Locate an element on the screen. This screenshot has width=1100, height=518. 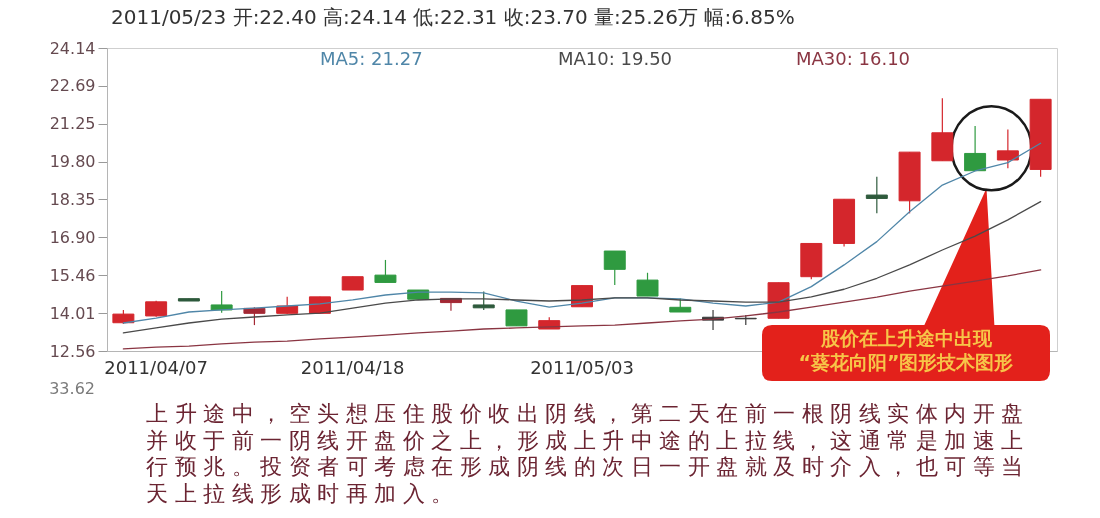
chart-title: 2011/05/23 开:22.40 高:24.14 低:22.31 收:23.70 量:25.26万 幅:6.85% is located at coordinates (453, 17).